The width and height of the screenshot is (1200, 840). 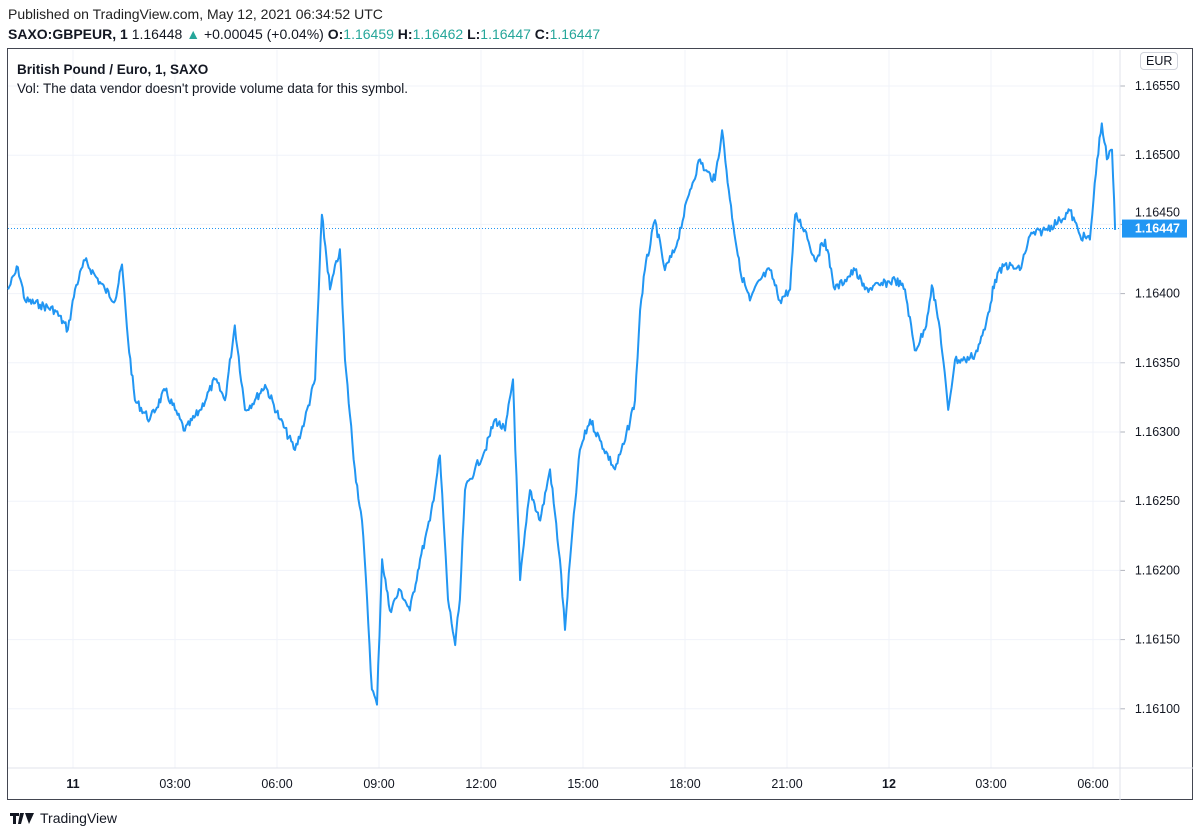 What do you see at coordinates (113, 69) in the screenshot?
I see `legend-title: British Pound / Euro, 1, SAXO` at bounding box center [113, 69].